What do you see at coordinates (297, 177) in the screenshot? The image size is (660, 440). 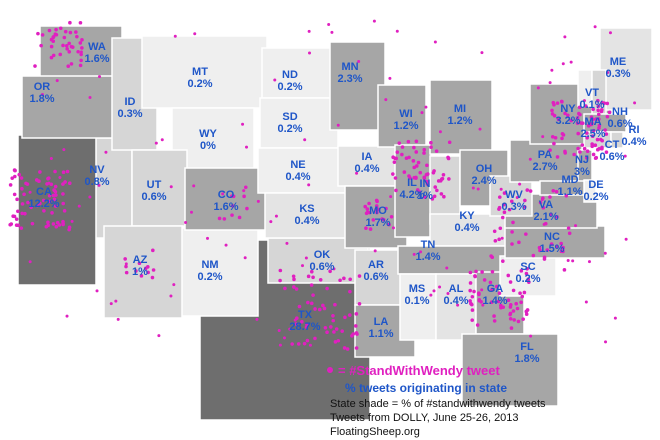 I see `state-pct: 0.4%` at bounding box center [297, 177].